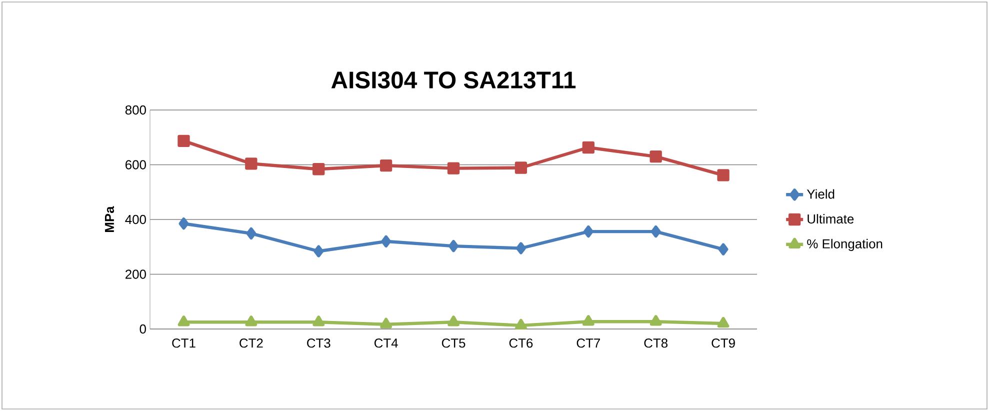  Describe the element at coordinates (136, 165) in the screenshot. I see `y-tick-label: 600` at that location.